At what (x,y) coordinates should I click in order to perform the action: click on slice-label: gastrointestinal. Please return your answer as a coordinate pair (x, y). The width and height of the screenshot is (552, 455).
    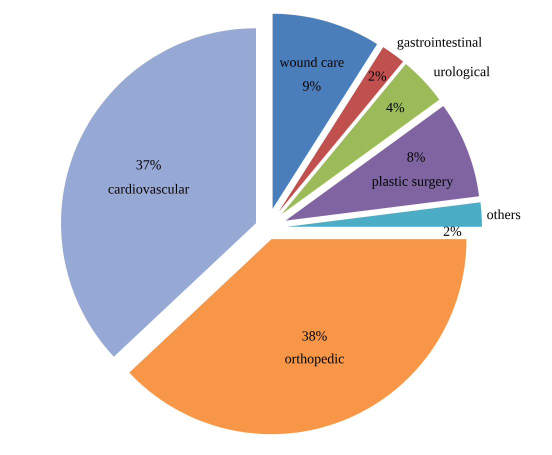
    Looking at the image, I should click on (439, 43).